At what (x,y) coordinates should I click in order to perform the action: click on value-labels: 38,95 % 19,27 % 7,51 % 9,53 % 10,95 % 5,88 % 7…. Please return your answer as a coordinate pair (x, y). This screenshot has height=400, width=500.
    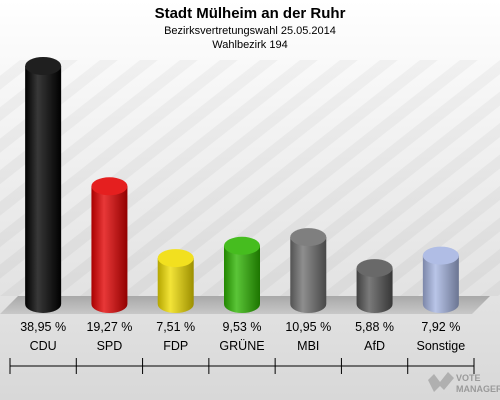
    Looking at the image, I should click on (240, 327).